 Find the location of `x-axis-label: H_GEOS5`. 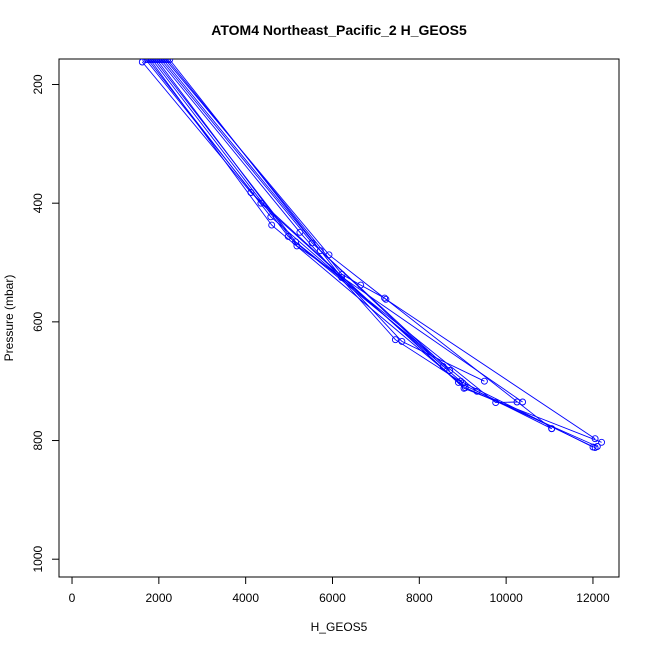

x-axis-label: H_GEOS5 is located at coordinates (339, 627).